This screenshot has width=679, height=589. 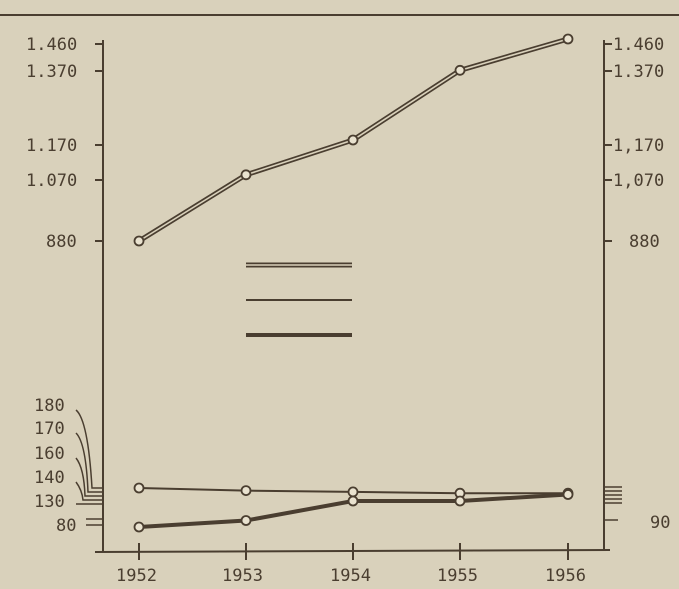 I want to click on right-ticks-upper, so click(x=608, y=142).